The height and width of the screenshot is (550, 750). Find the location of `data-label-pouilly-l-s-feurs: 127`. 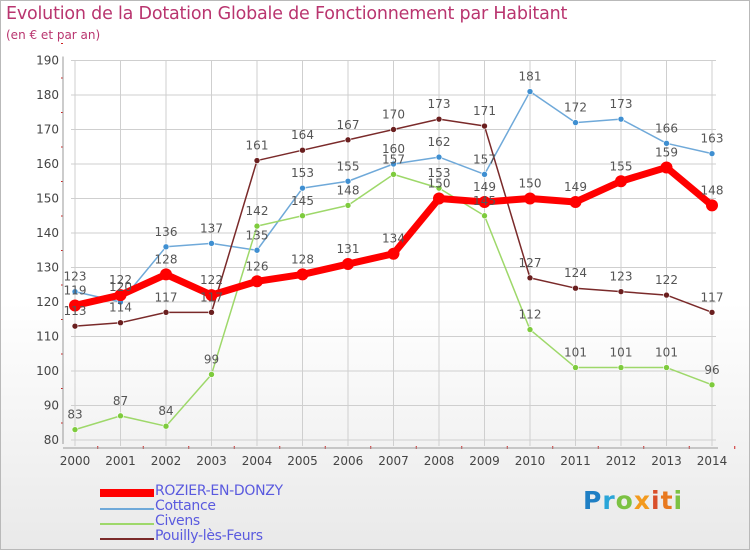

data-label-pouilly-l-s-feurs: 127 is located at coordinates (530, 263).